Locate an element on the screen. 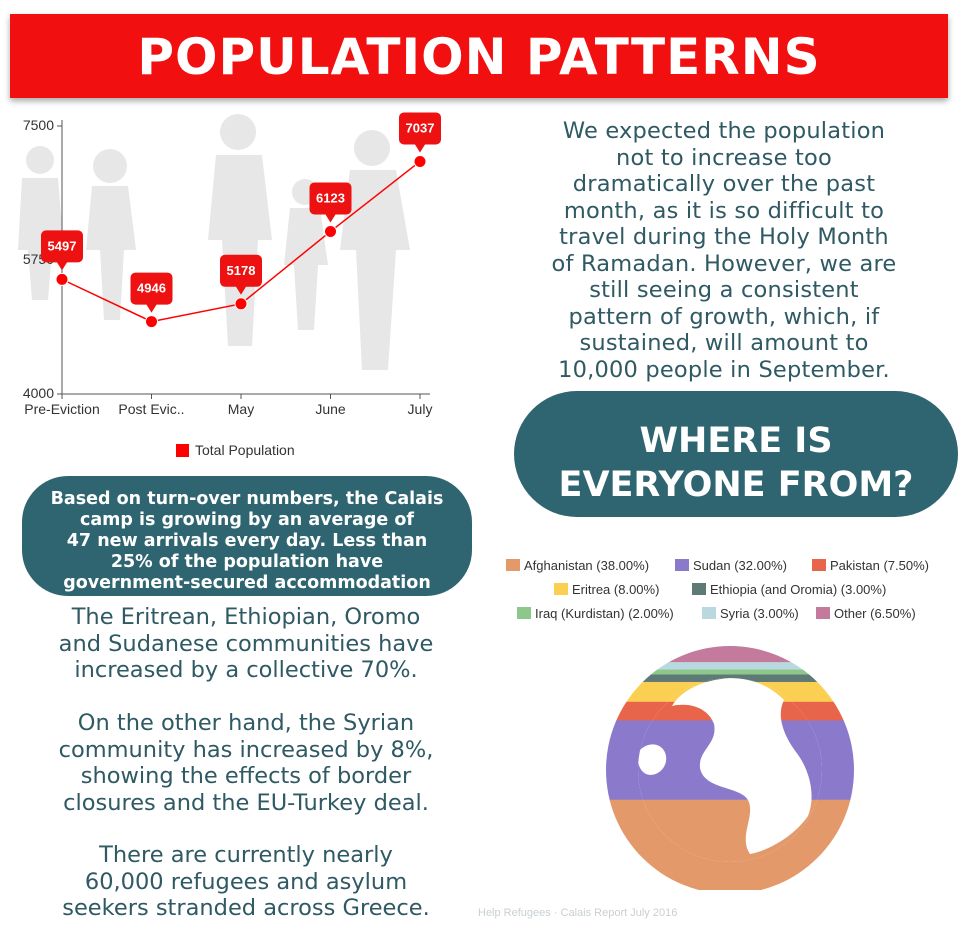  legend-item: Ethiopia (and Oromia) (3.00%) is located at coordinates (789, 589).